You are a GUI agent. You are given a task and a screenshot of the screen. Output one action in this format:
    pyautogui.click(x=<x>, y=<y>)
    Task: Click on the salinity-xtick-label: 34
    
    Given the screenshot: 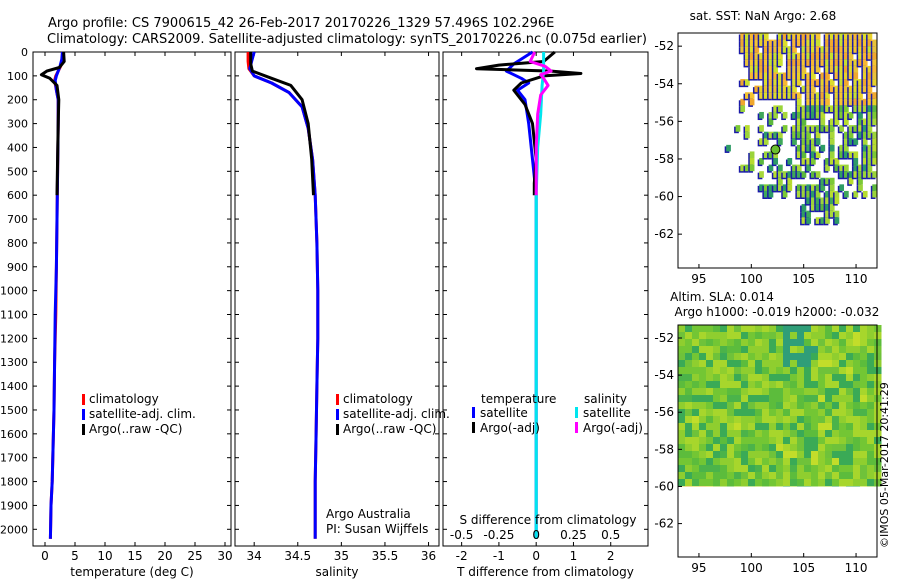 What is the action you would take?
    pyautogui.click(x=254, y=556)
    